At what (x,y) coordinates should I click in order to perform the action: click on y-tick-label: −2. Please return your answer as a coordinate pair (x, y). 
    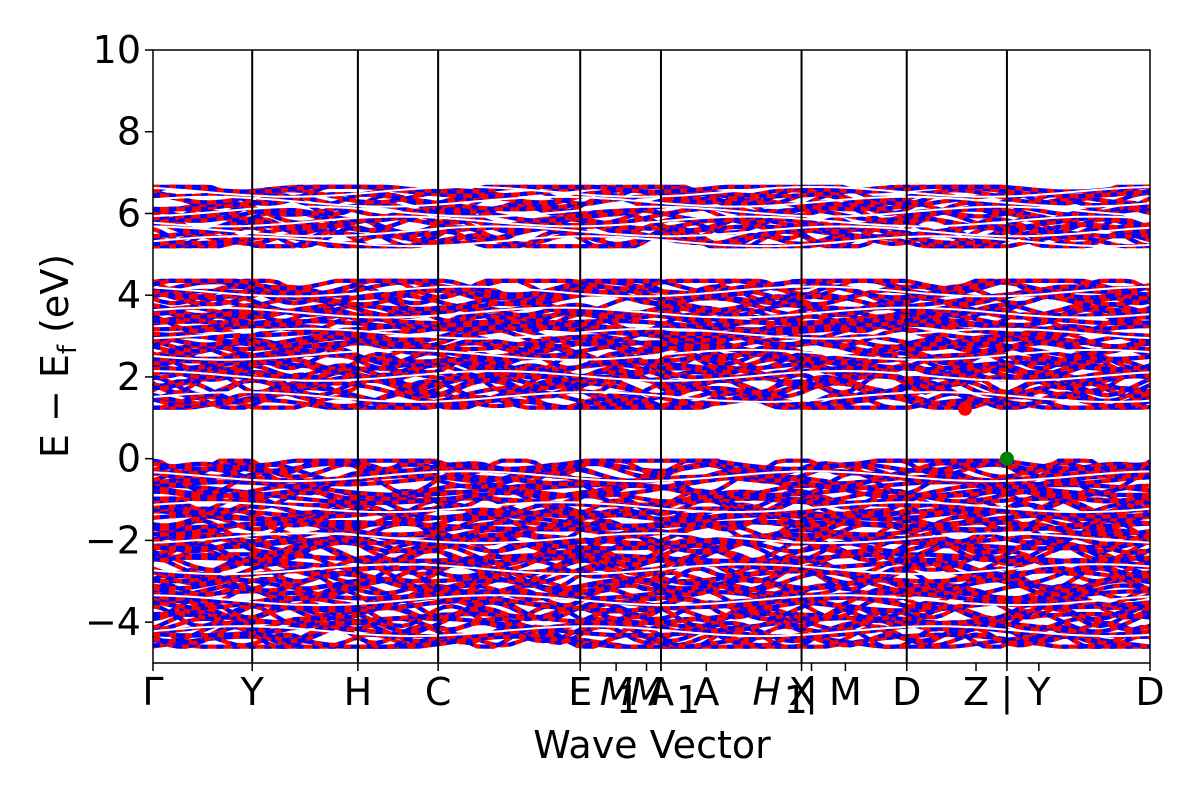
    Looking at the image, I should click on (113, 540).